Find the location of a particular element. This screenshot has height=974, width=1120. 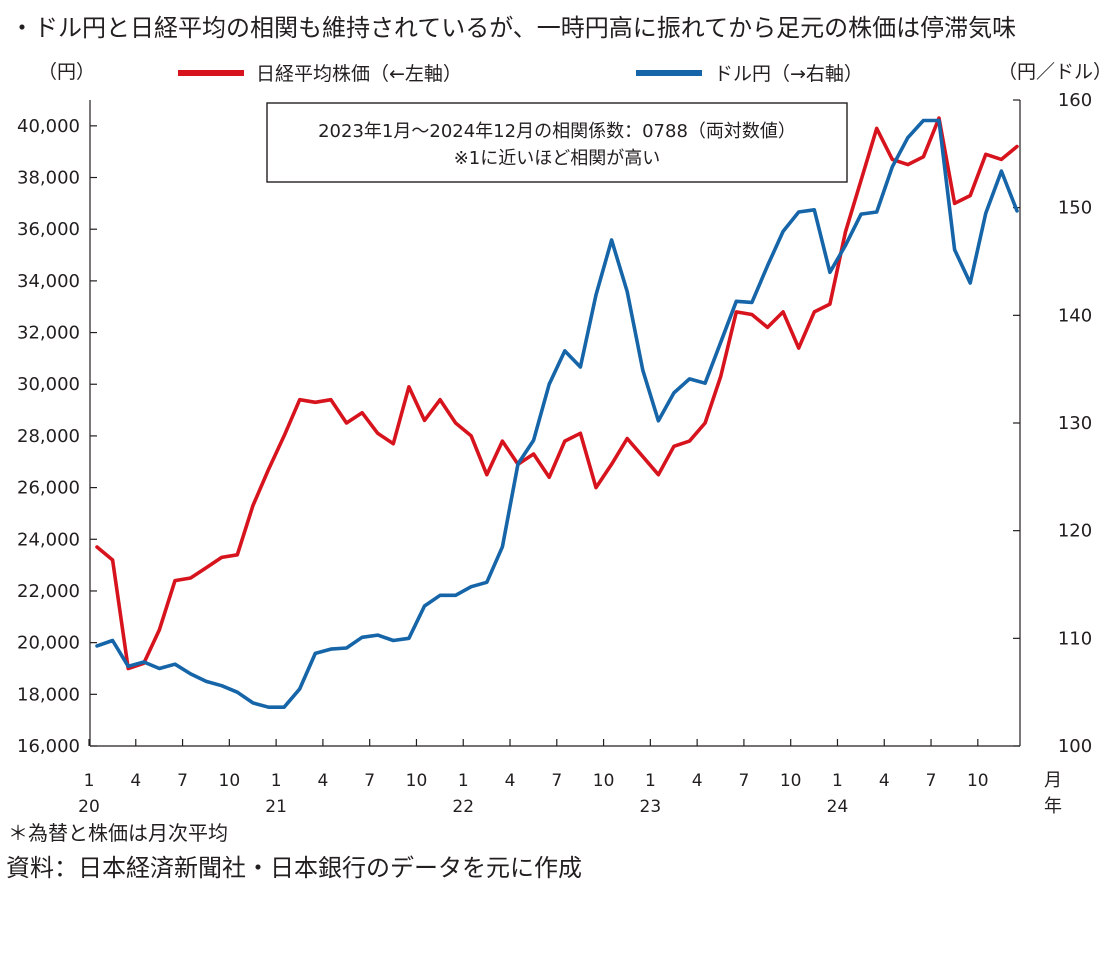

right-tick-label: 100 is located at coordinates (1075, 746).